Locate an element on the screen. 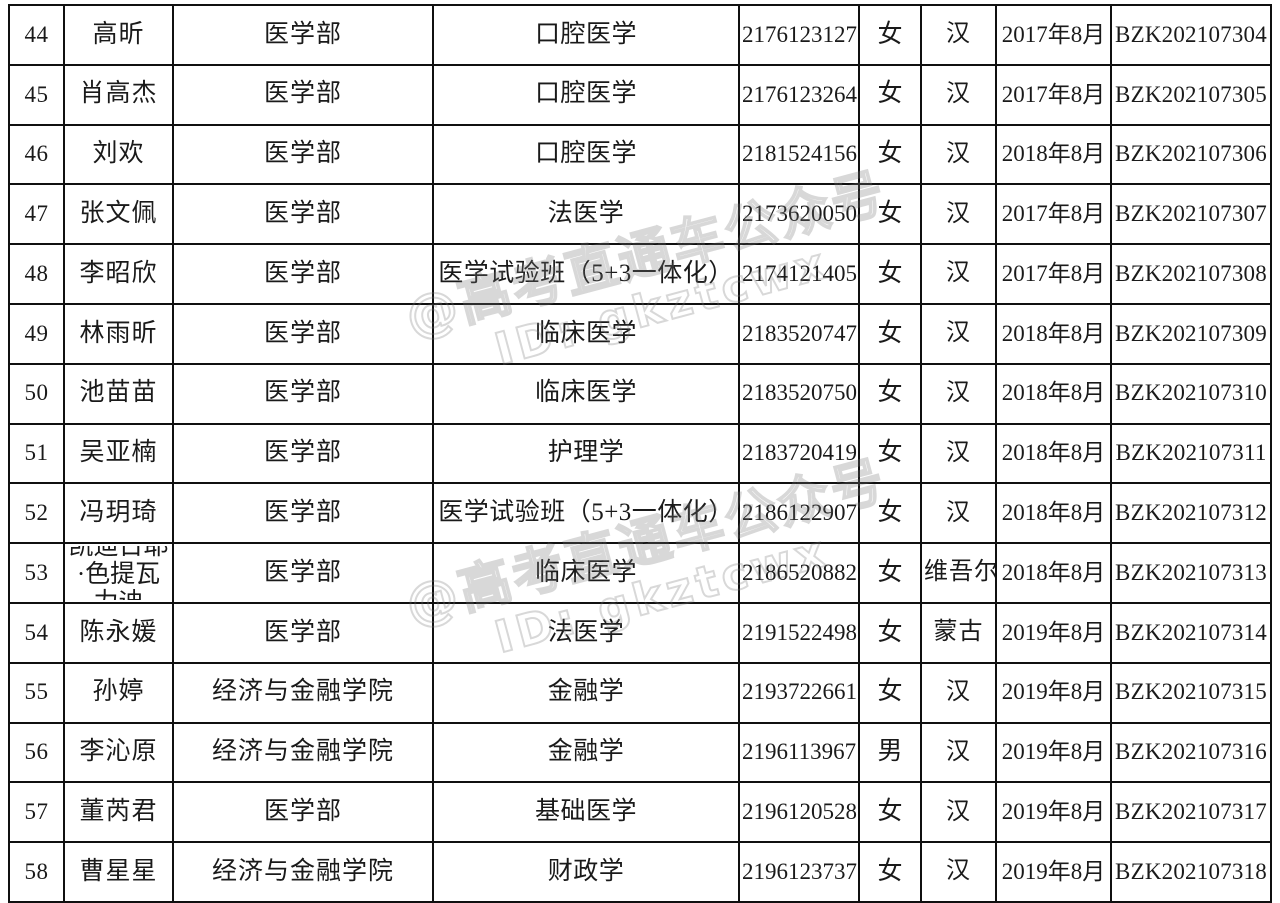 Image resolution: width=1280 pixels, height=903 pixels. cell-name: 陈永媛 is located at coordinates (118, 632).